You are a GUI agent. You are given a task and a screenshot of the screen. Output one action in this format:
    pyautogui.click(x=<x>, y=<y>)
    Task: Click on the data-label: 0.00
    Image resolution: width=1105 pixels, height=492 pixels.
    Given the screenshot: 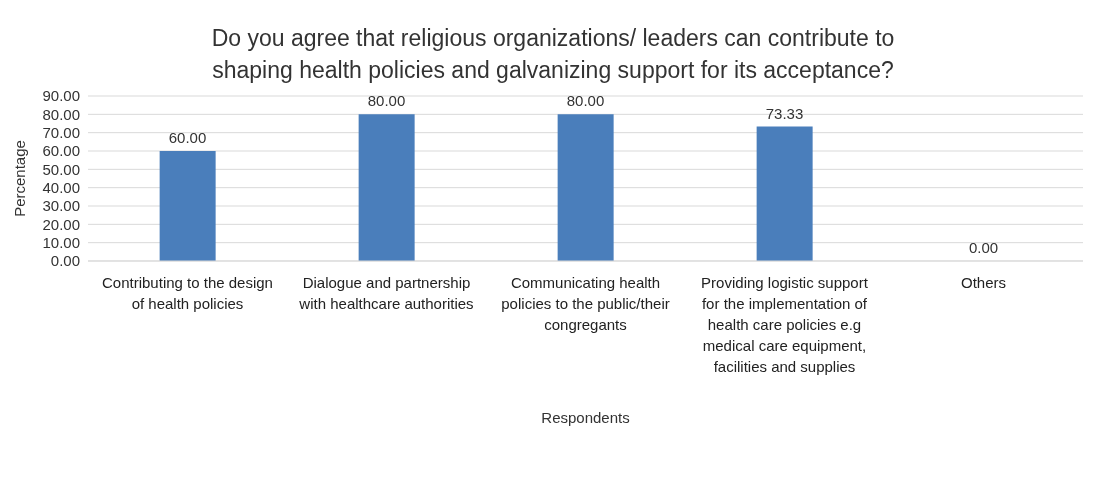 What is the action you would take?
    pyautogui.click(x=983, y=247)
    